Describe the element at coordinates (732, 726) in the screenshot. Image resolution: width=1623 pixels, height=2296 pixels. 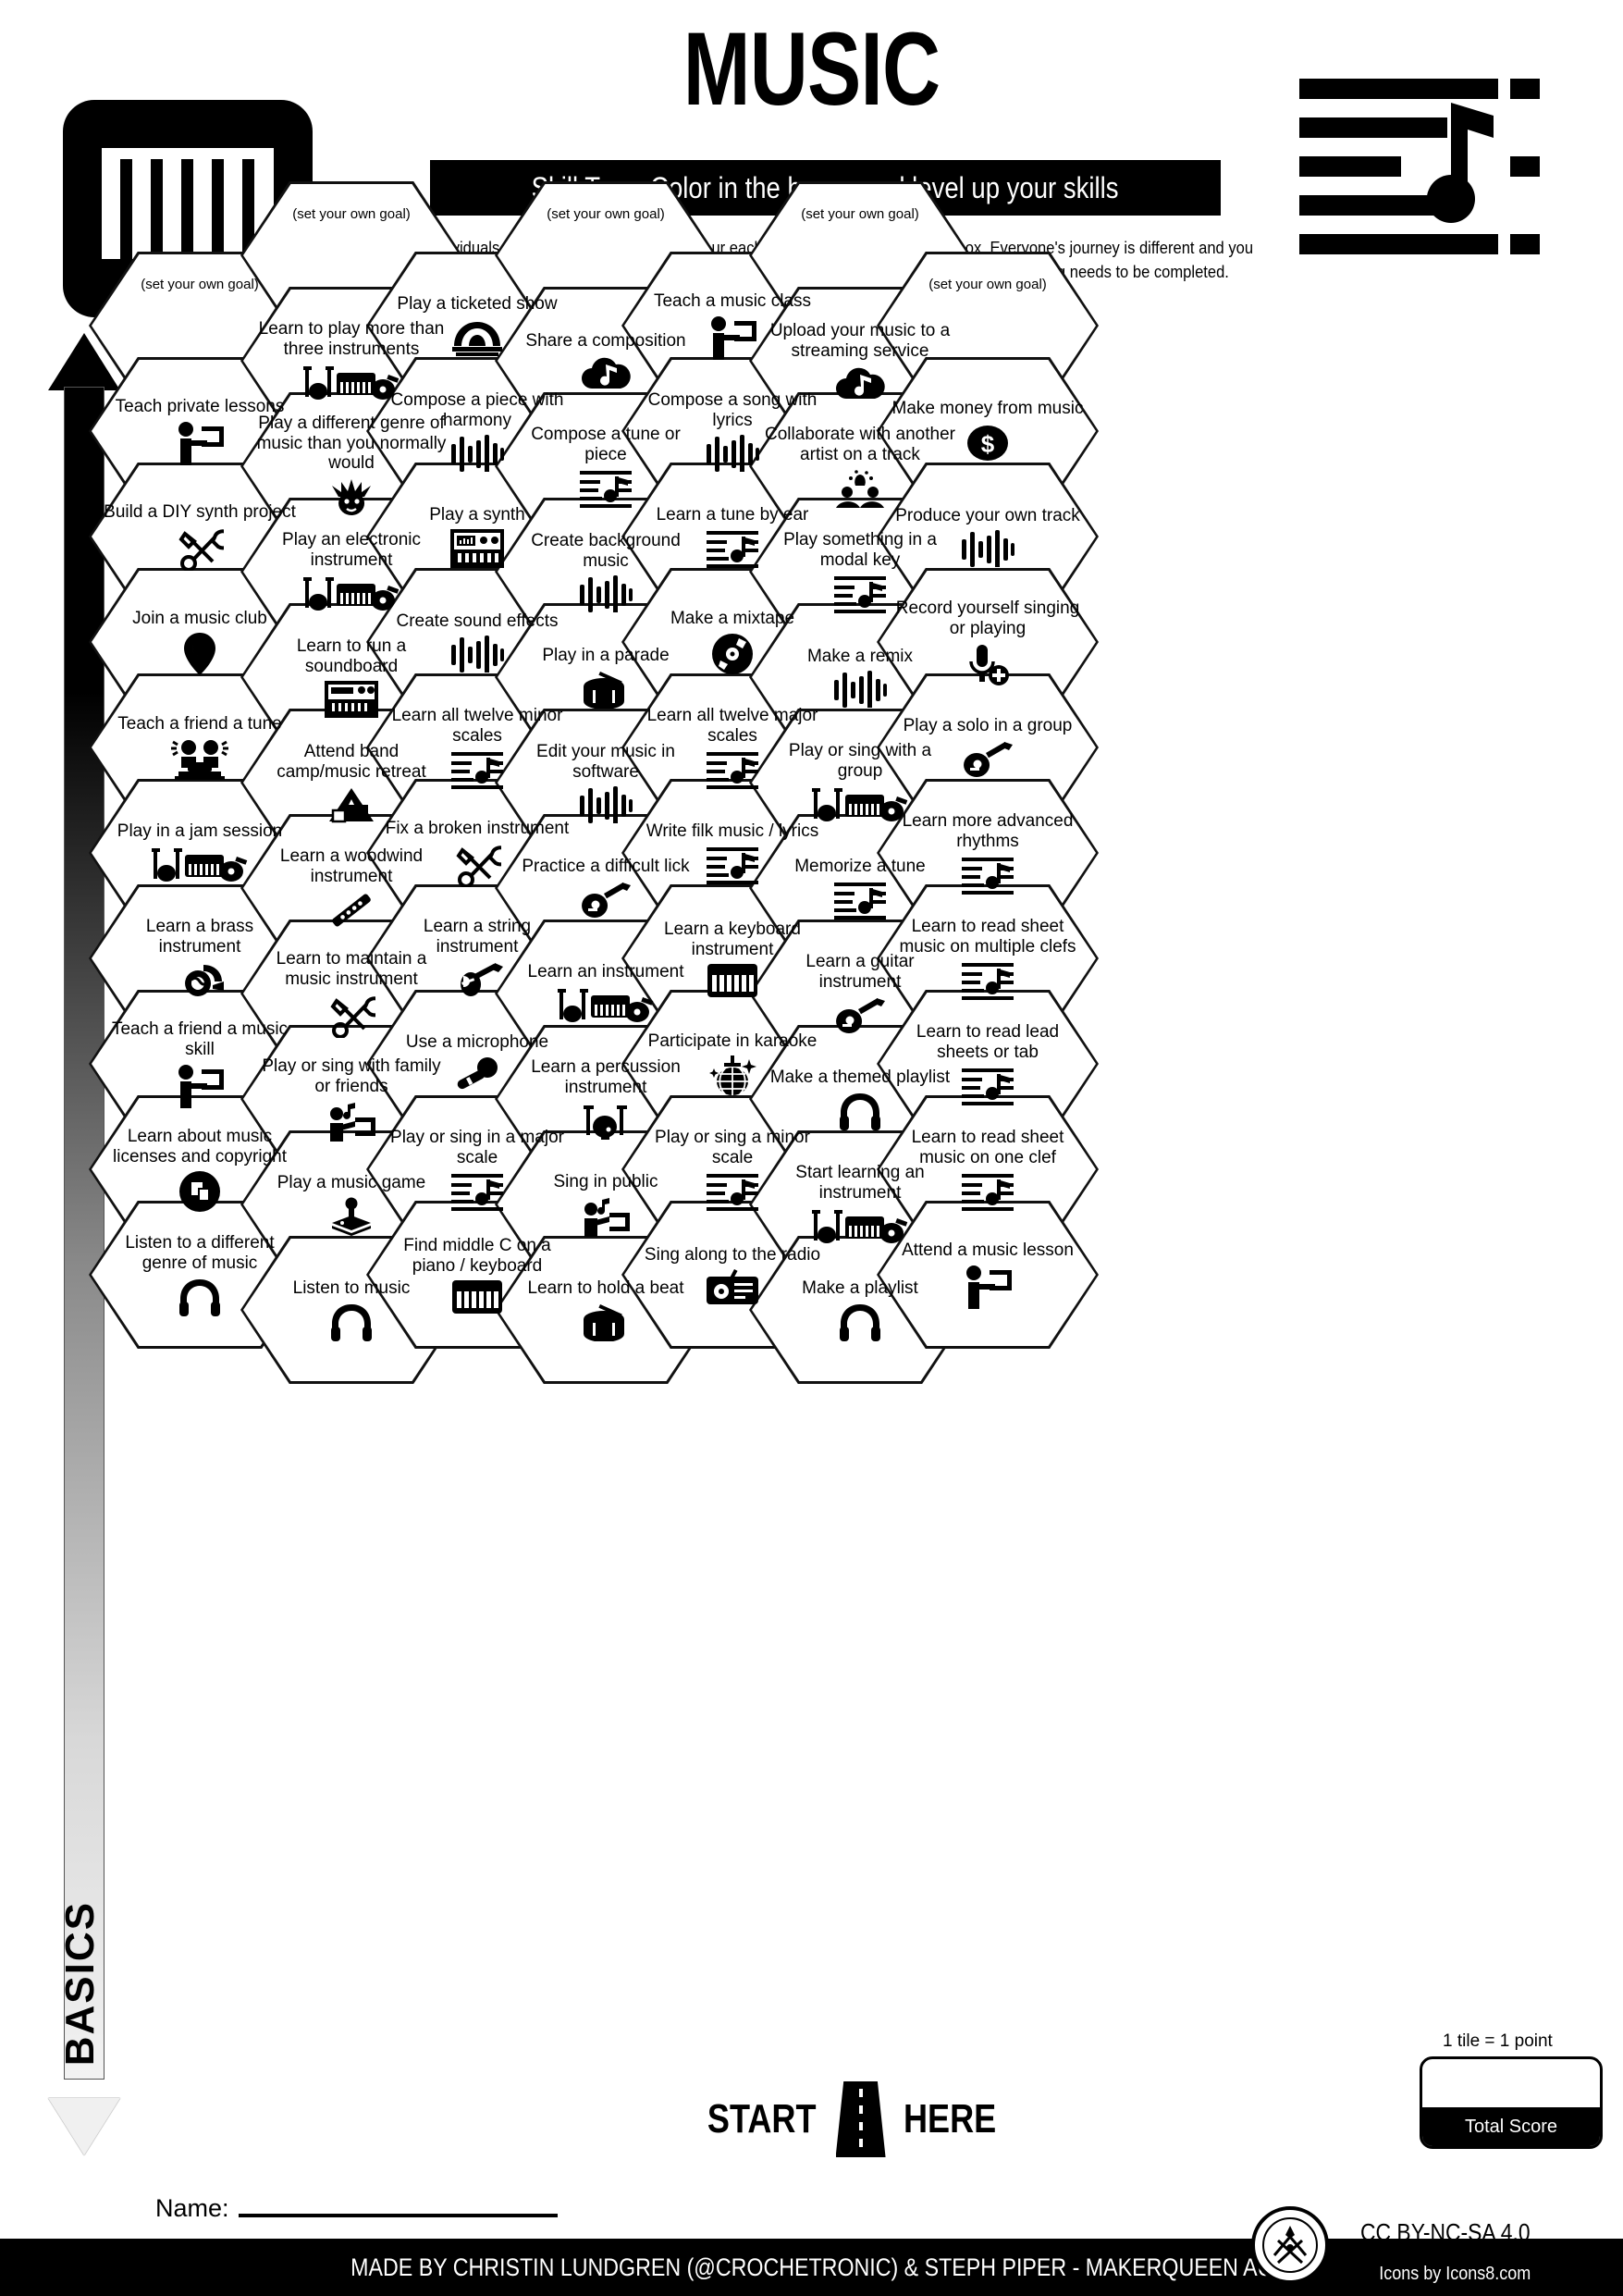
I see `skill-label: Learn all twelve major scales` at that location.